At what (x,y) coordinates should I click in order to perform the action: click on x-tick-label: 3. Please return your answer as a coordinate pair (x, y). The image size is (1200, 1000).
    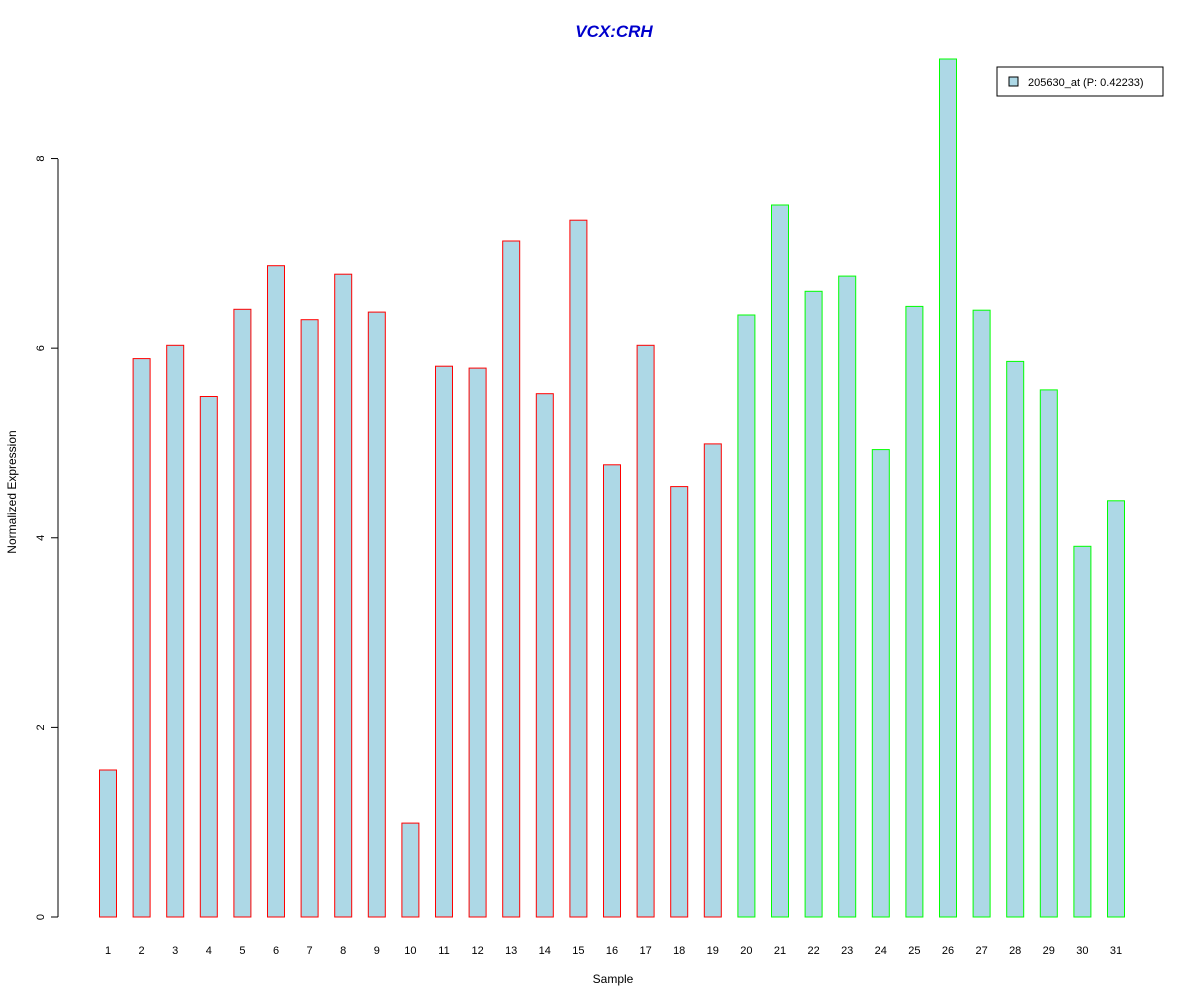
    Looking at the image, I should click on (175, 951).